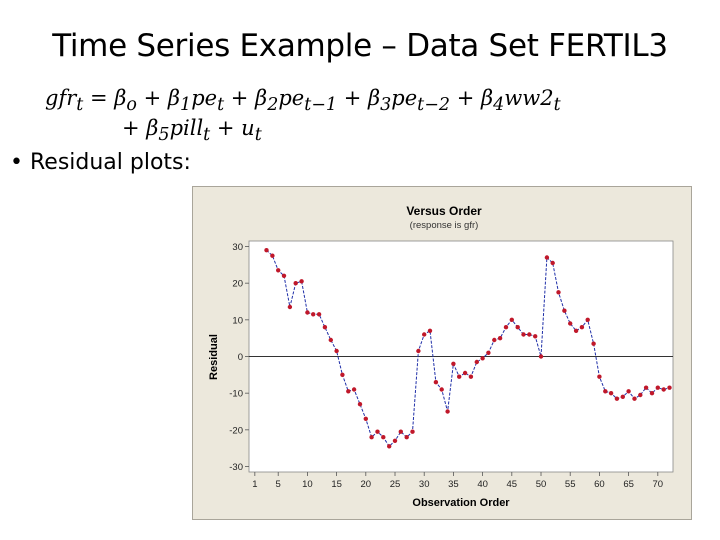  I want to click on x-tick-label: 30, so click(424, 484).